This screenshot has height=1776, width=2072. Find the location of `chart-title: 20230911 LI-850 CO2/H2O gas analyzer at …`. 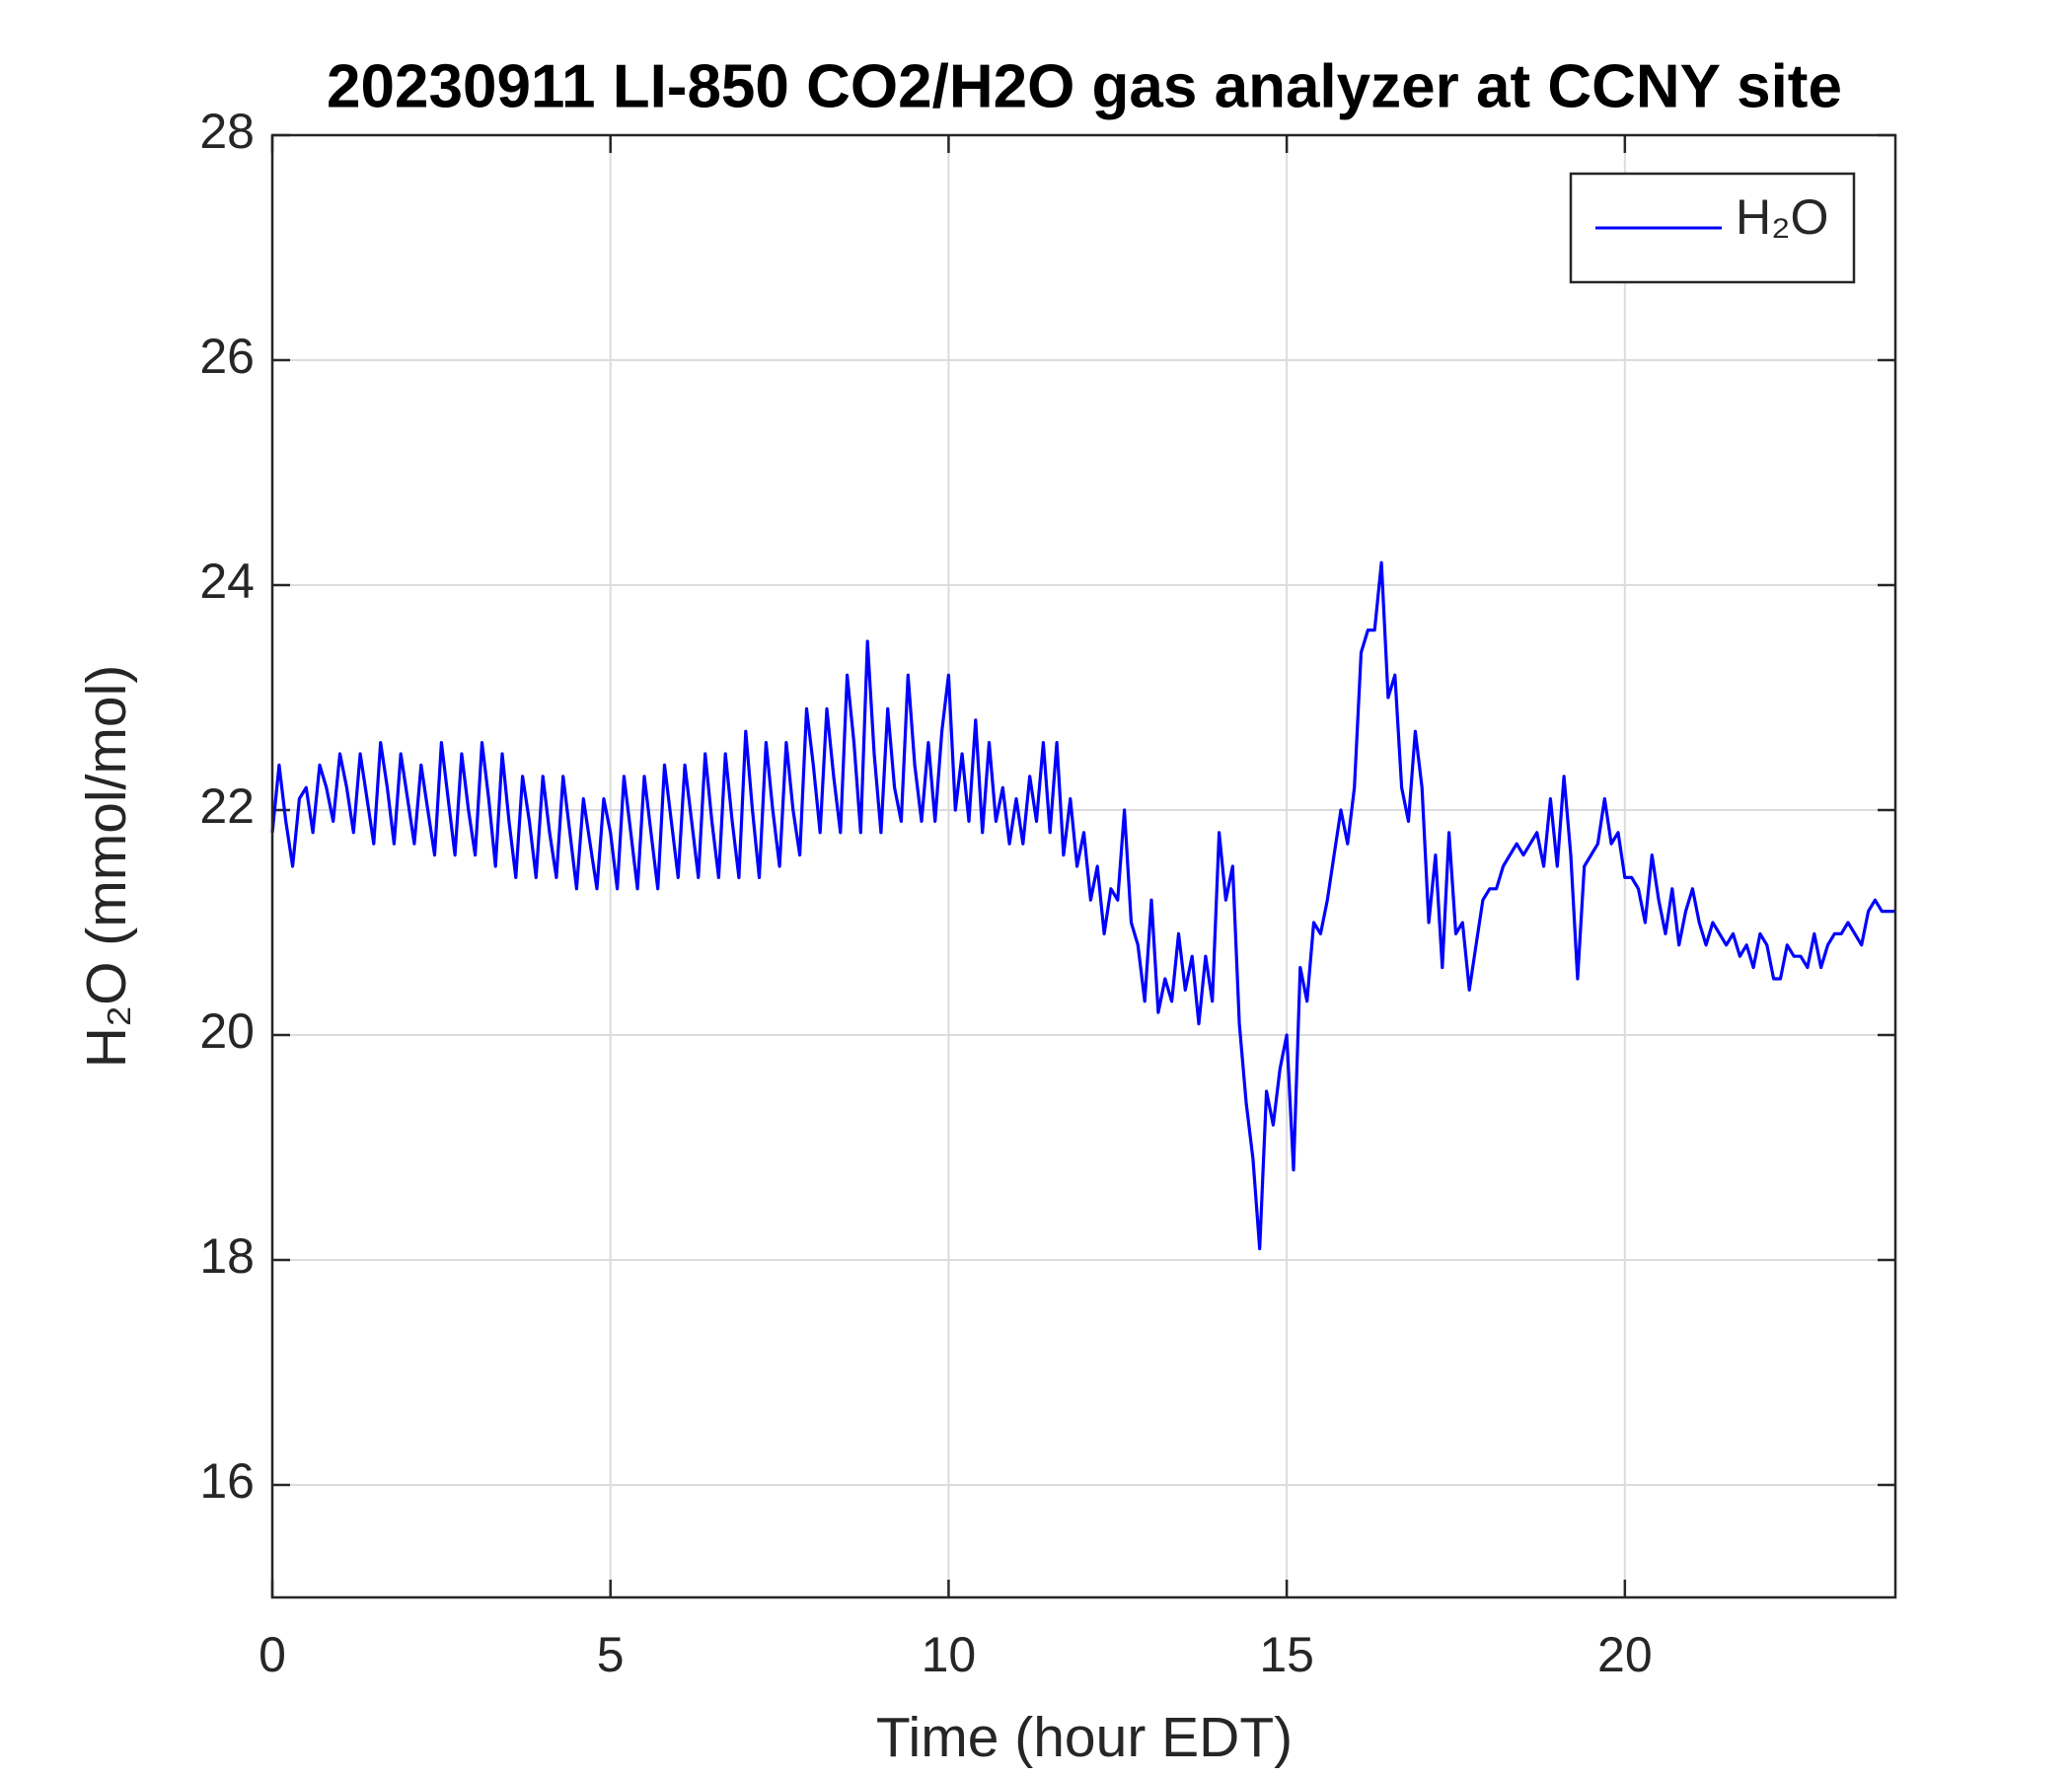

chart-title: 20230911 LI-850 CO2/H2O gas analyzer at … is located at coordinates (1084, 86).